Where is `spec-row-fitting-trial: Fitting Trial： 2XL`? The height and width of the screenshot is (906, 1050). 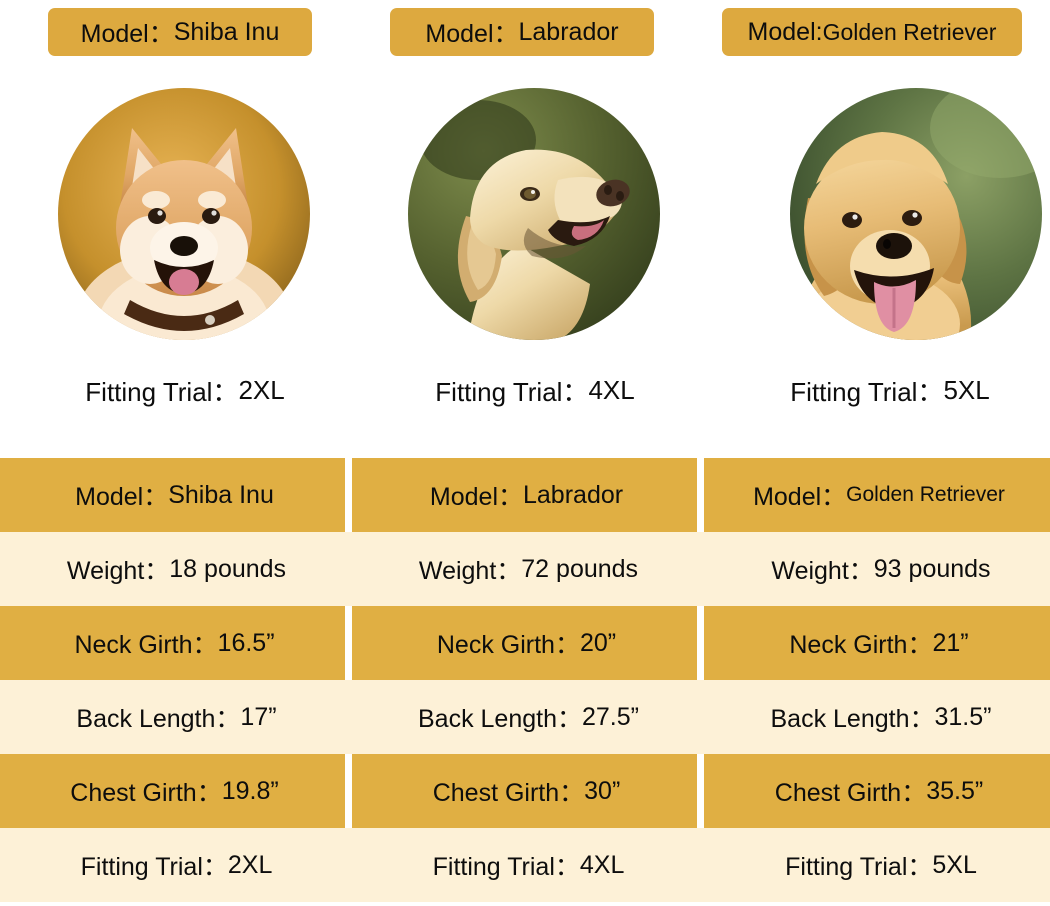 spec-row-fitting-trial: Fitting Trial： 2XL is located at coordinates (174, 865).